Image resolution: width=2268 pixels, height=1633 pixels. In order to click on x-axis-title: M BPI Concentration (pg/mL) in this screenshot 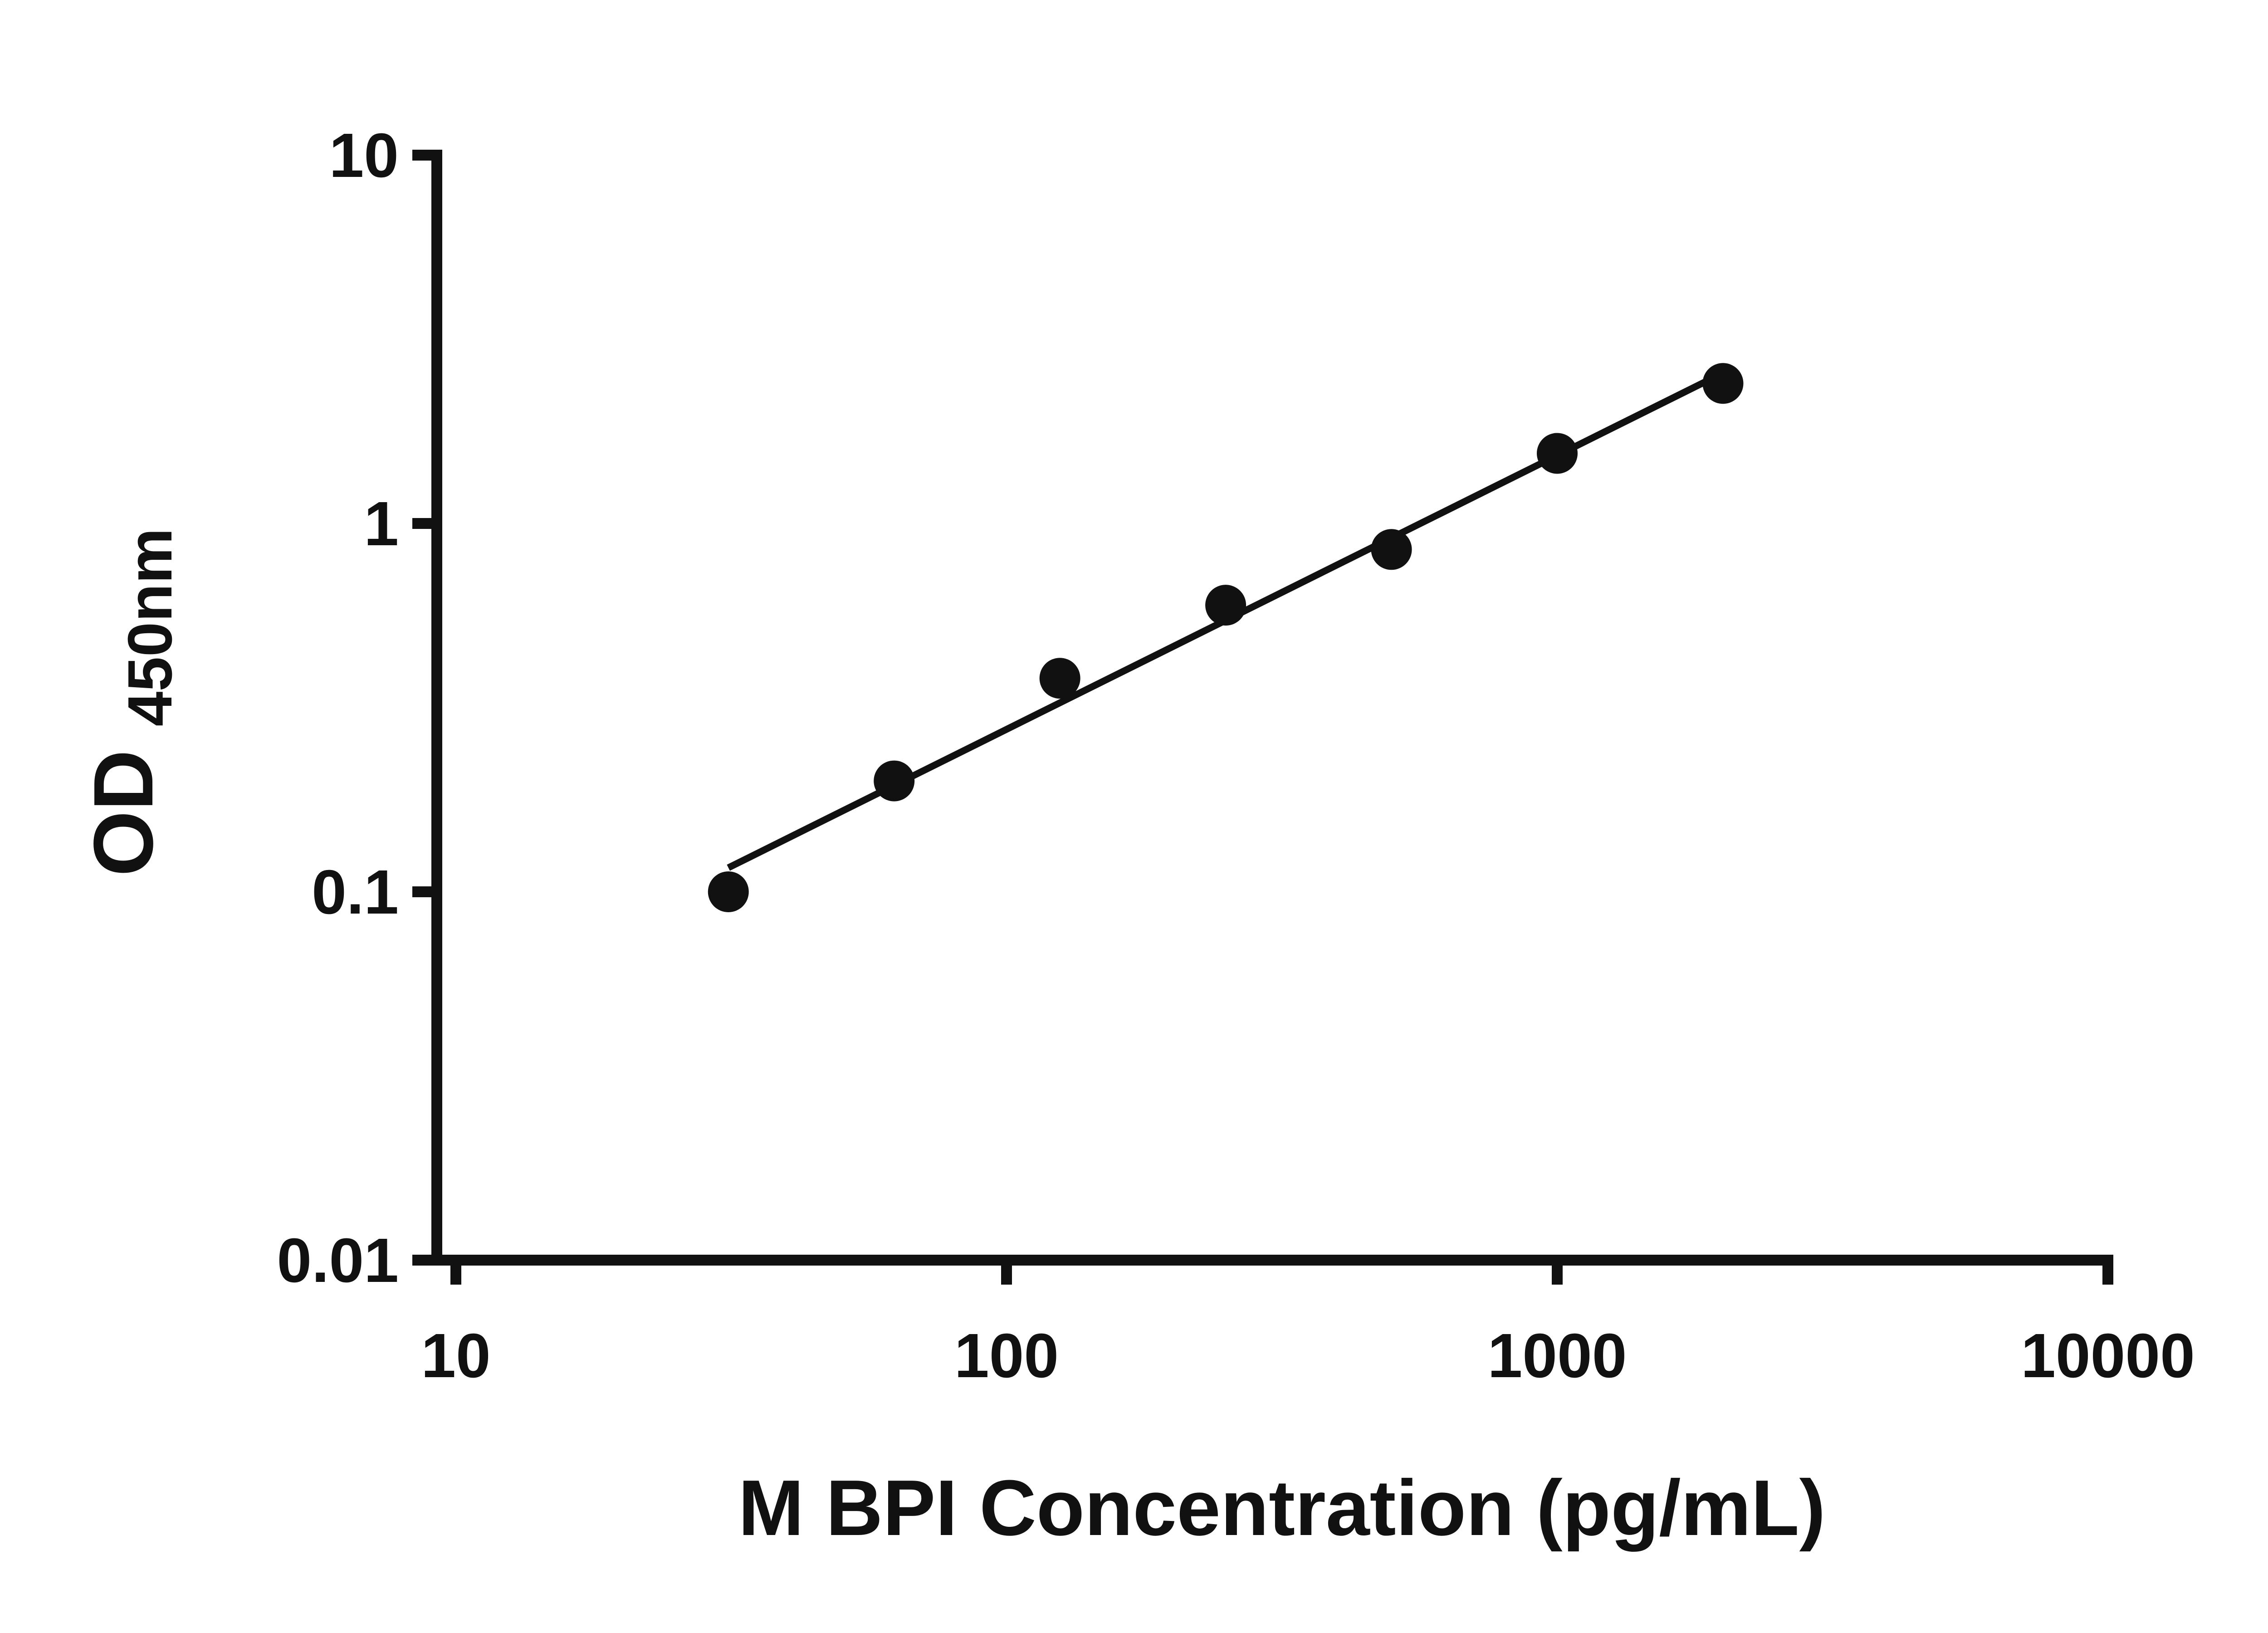, I will do `click(1282, 1507)`.